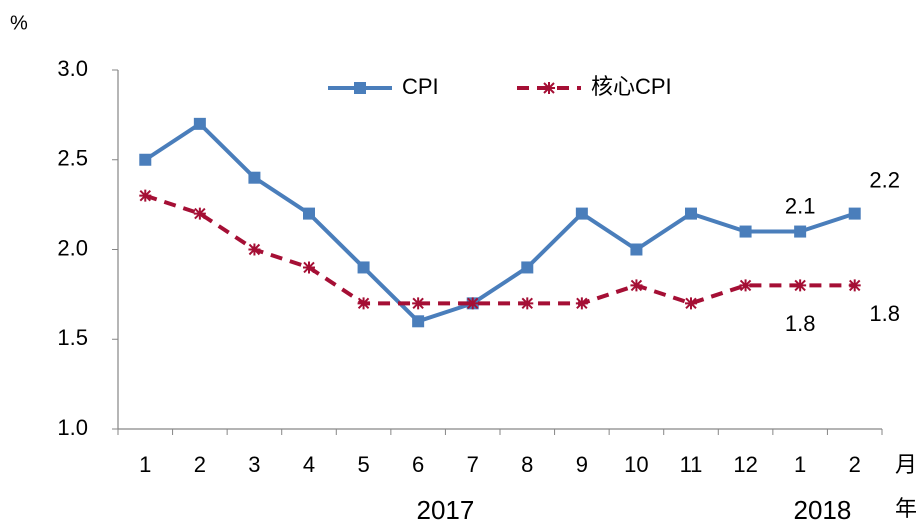 This screenshot has width=921, height=525. Describe the element at coordinates (745, 464) in the screenshot. I see `x-tick-label: 12` at that location.